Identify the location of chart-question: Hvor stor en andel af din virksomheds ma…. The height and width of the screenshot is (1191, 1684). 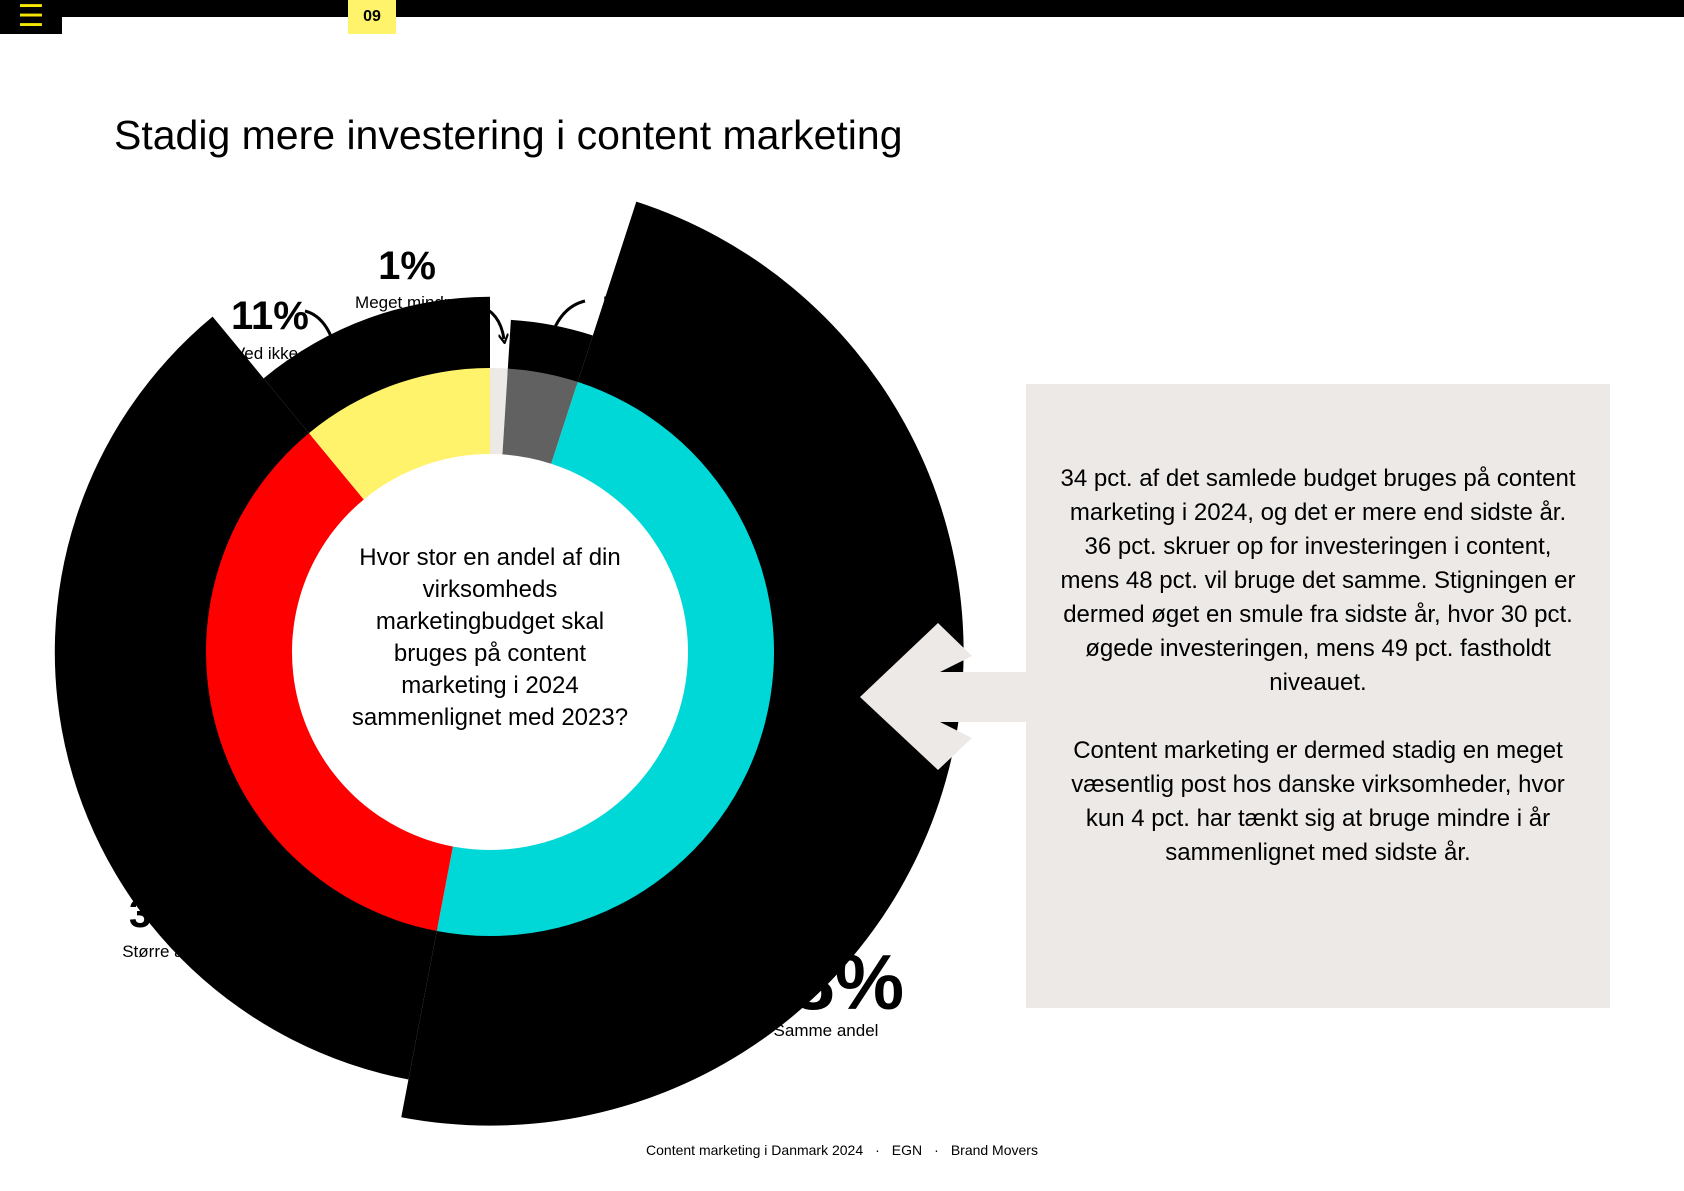
(490, 637).